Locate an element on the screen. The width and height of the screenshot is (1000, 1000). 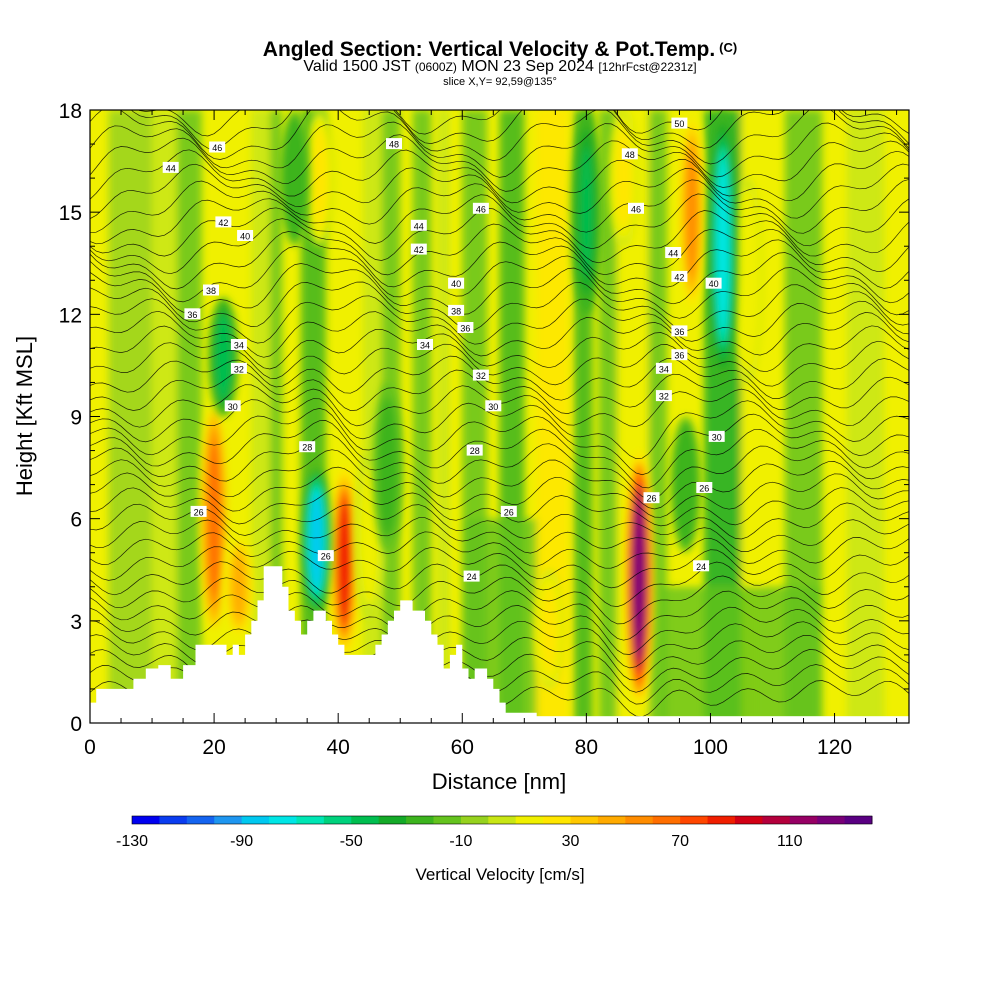
valid-prefix: Valid 1500 JST is located at coordinates (357, 66).